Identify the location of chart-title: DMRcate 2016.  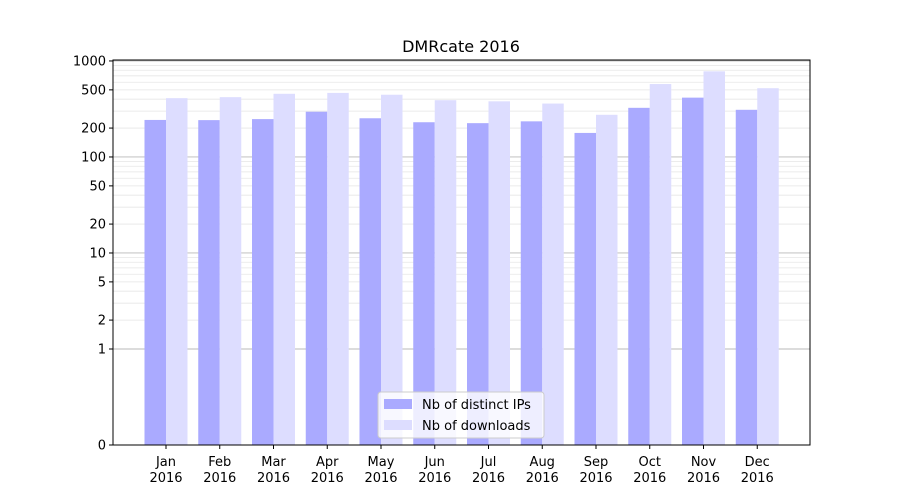
(461, 46).